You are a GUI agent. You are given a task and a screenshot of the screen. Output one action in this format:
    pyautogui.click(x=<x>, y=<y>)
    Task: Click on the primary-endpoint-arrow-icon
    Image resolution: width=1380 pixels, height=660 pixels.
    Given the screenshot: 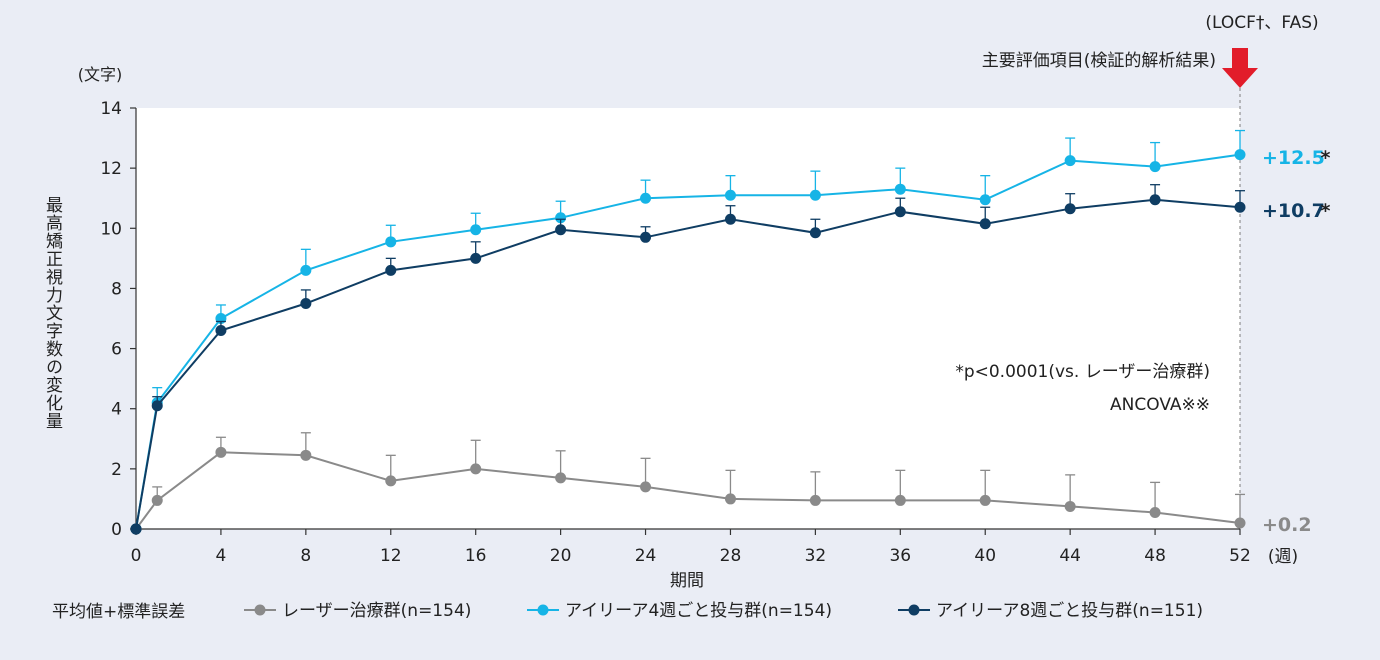 What is the action you would take?
    pyautogui.click(x=1240, y=68)
    